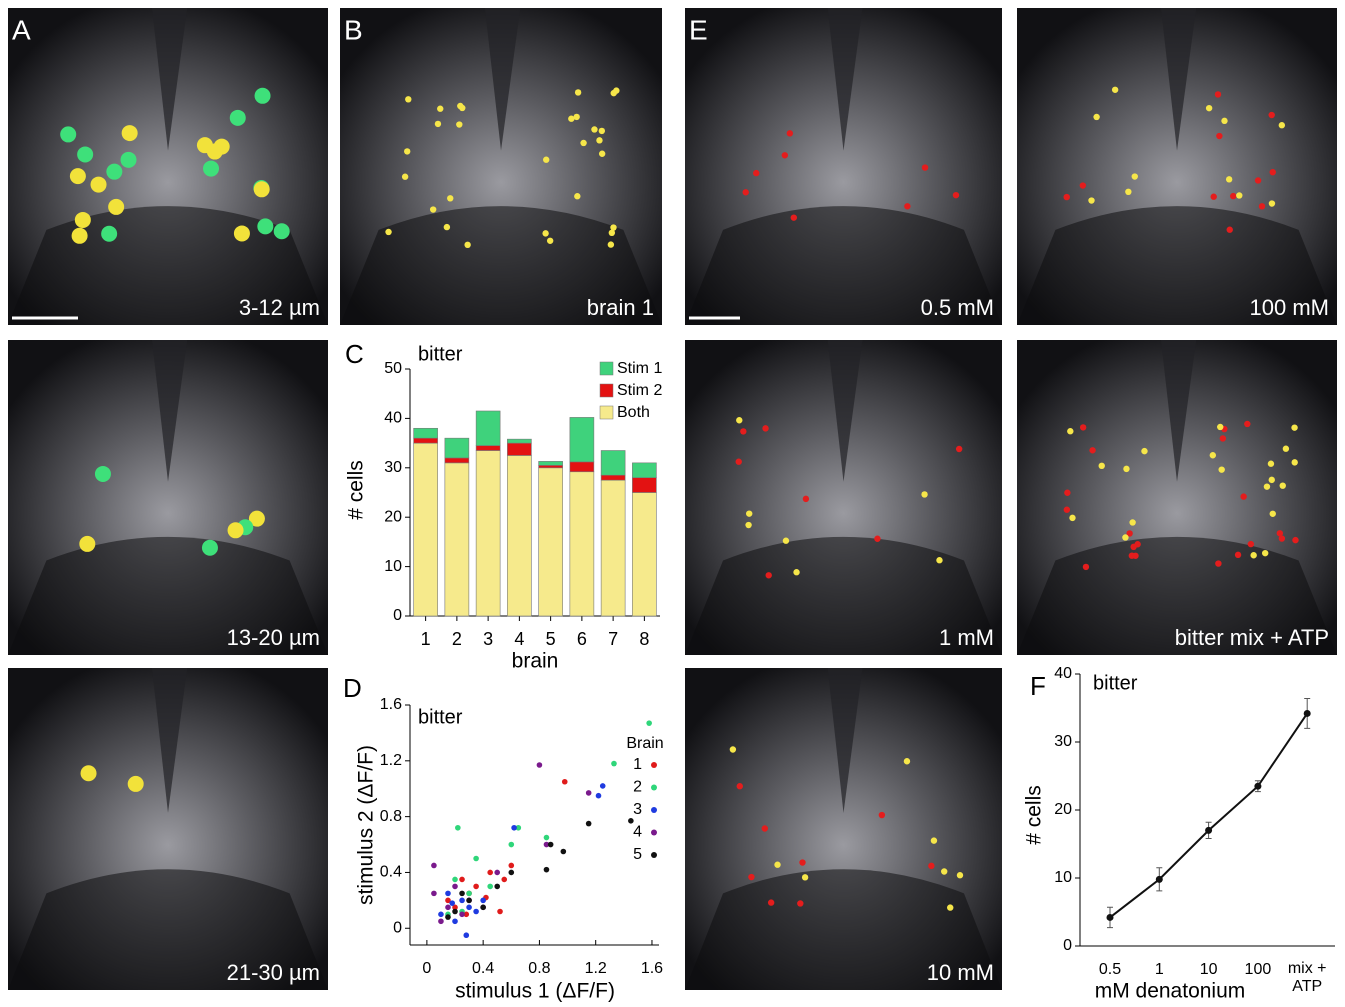  Describe the element at coordinates (457, 639) in the screenshot. I see `x-tick-label: 2` at that location.